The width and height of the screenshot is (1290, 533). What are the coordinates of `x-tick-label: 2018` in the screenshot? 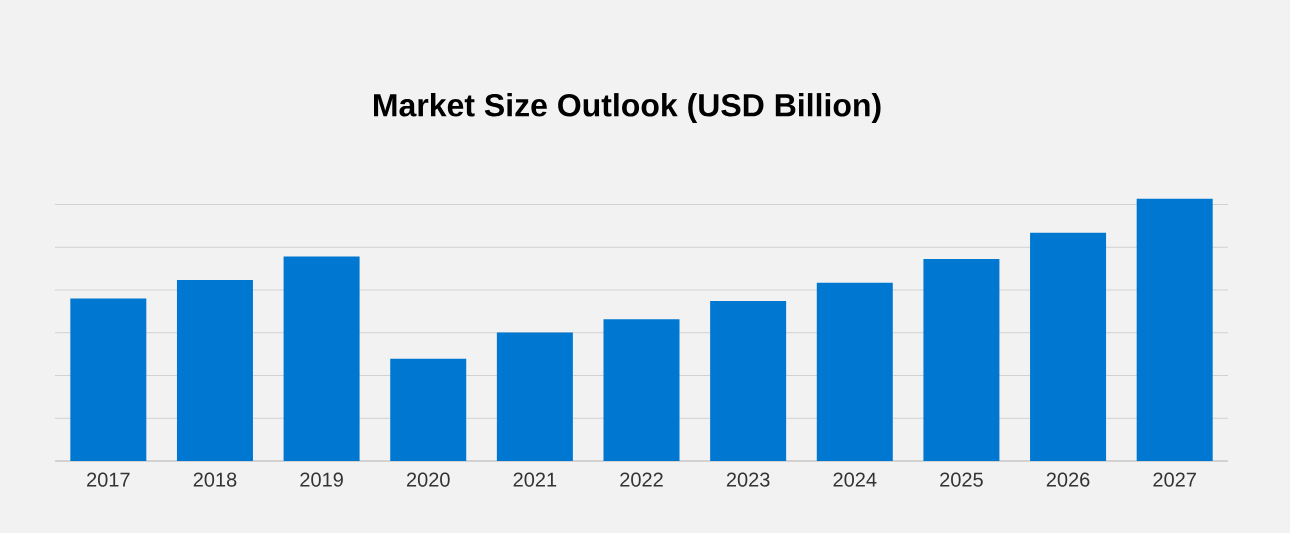 It's located at (215, 479).